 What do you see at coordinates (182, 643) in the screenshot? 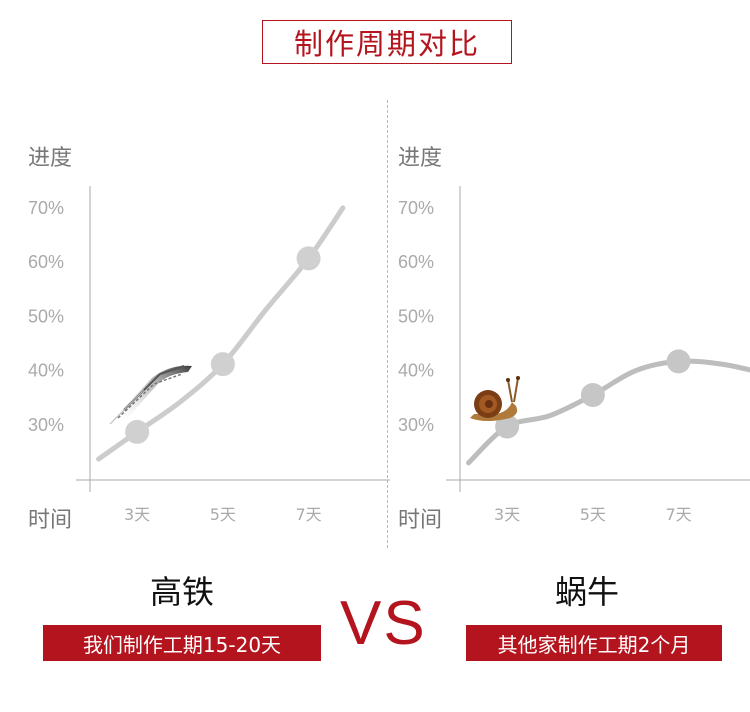
I see `left-banner: 我们制作工期15-20天` at bounding box center [182, 643].